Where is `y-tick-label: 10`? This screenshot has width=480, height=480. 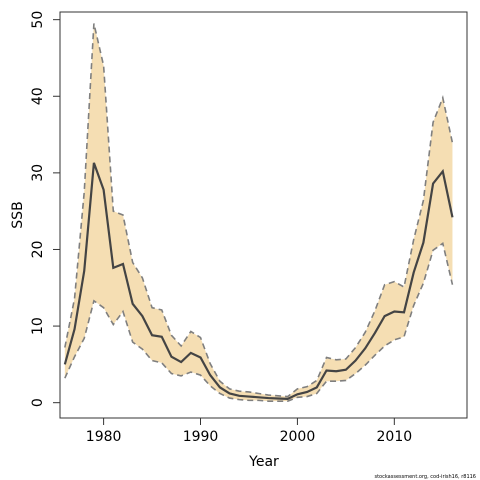 y-tick-label: 10 is located at coordinates (38, 326).